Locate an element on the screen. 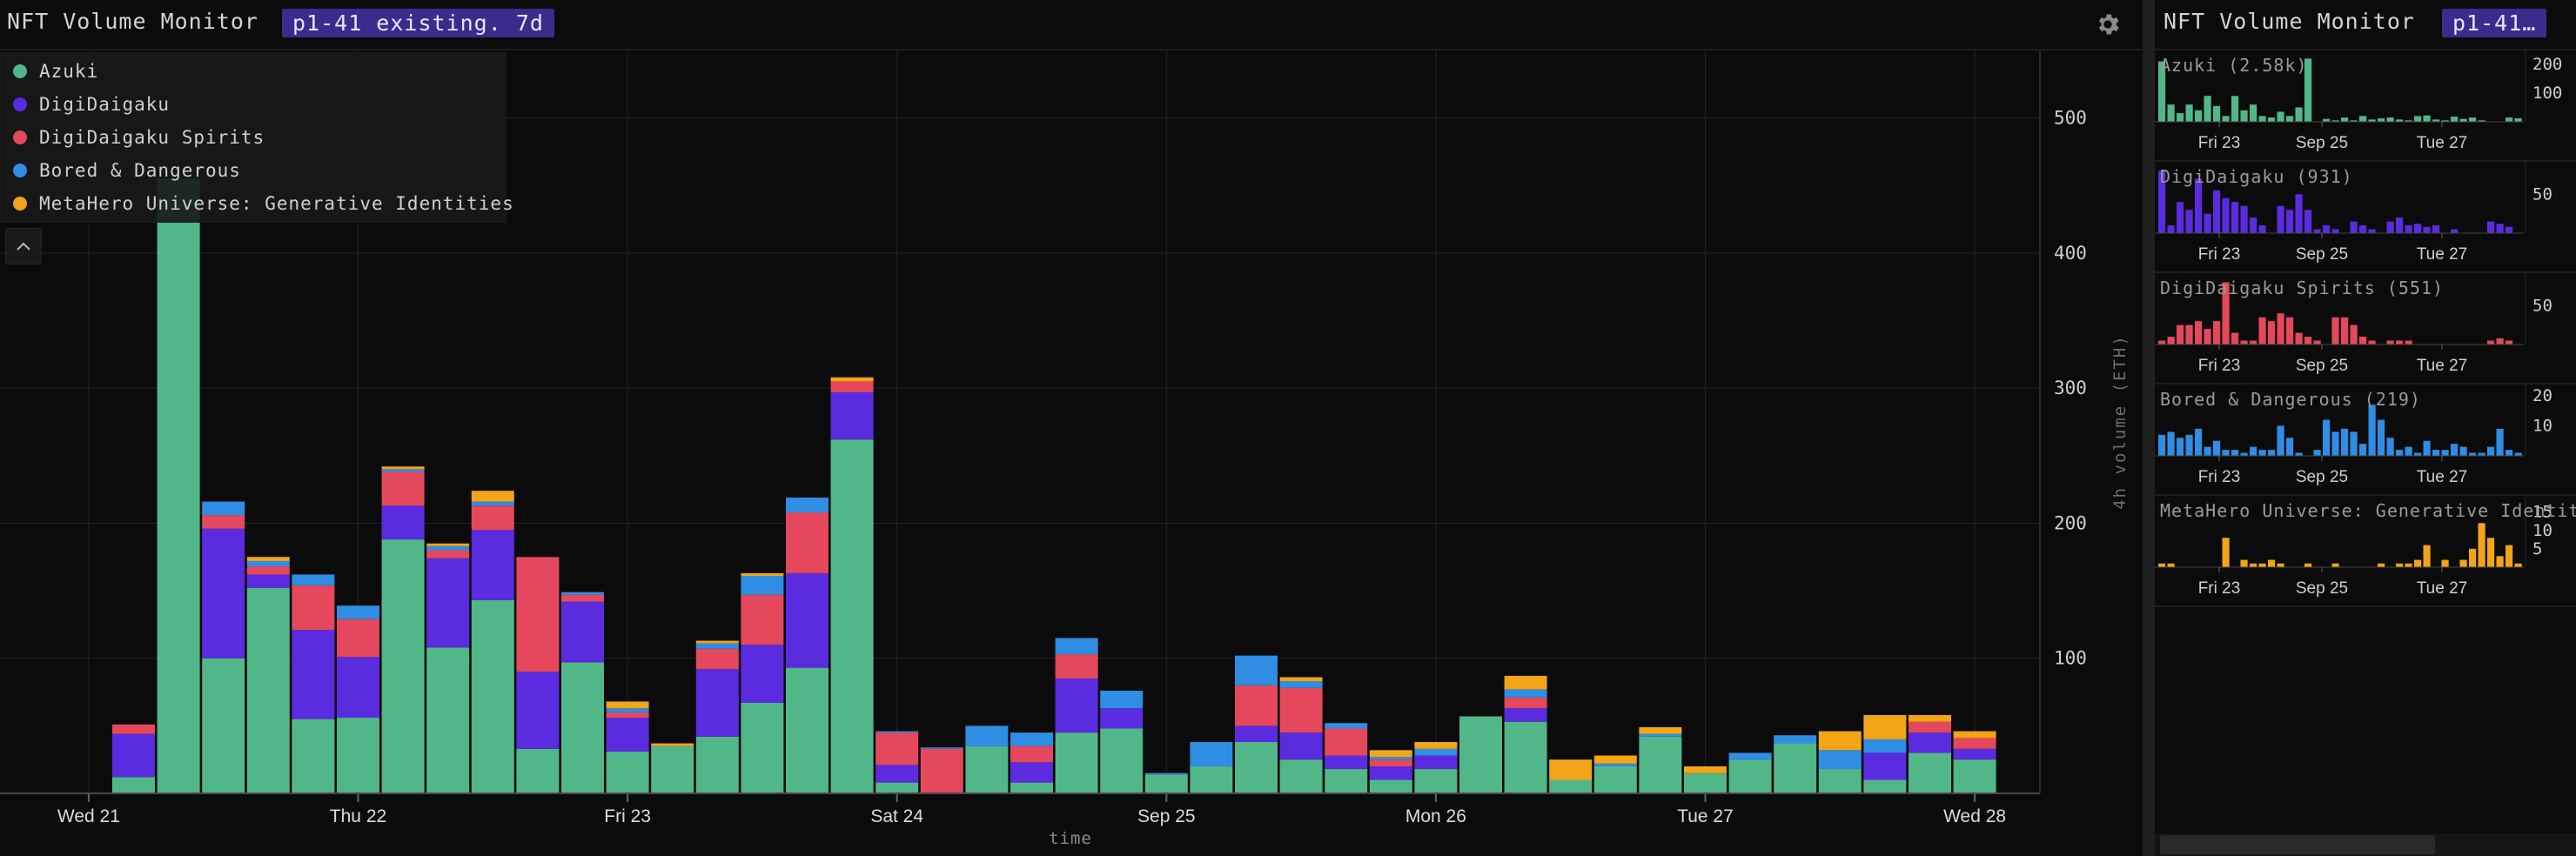 This screenshot has height=856, width=2576. legend-item-bored-dangerous: Bored & Dangerous is located at coordinates (127, 170).